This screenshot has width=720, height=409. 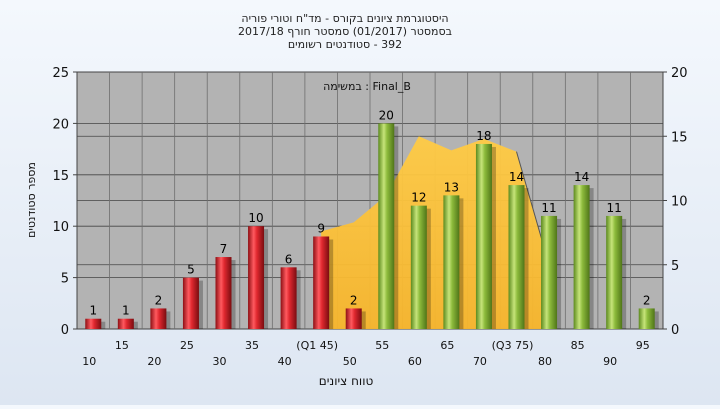 I want to click on x-tick-label: 55, so click(x=382, y=345).